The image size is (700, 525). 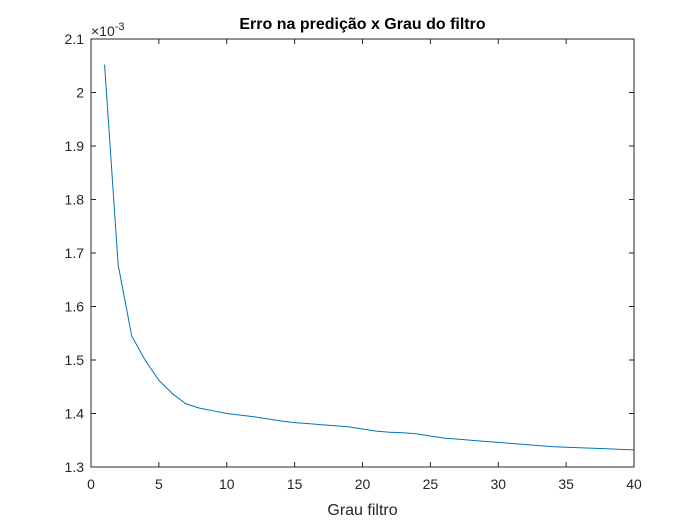 What do you see at coordinates (75, 360) in the screenshot?
I see `y-tick-label: 1.5` at bounding box center [75, 360].